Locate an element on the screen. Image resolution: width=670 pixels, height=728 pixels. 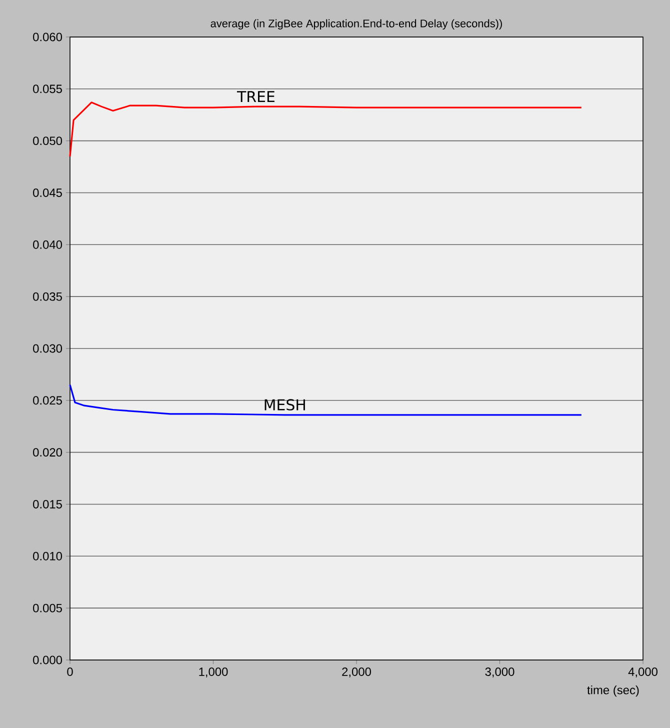
x-tick-label: 1,000 is located at coordinates (213, 673).